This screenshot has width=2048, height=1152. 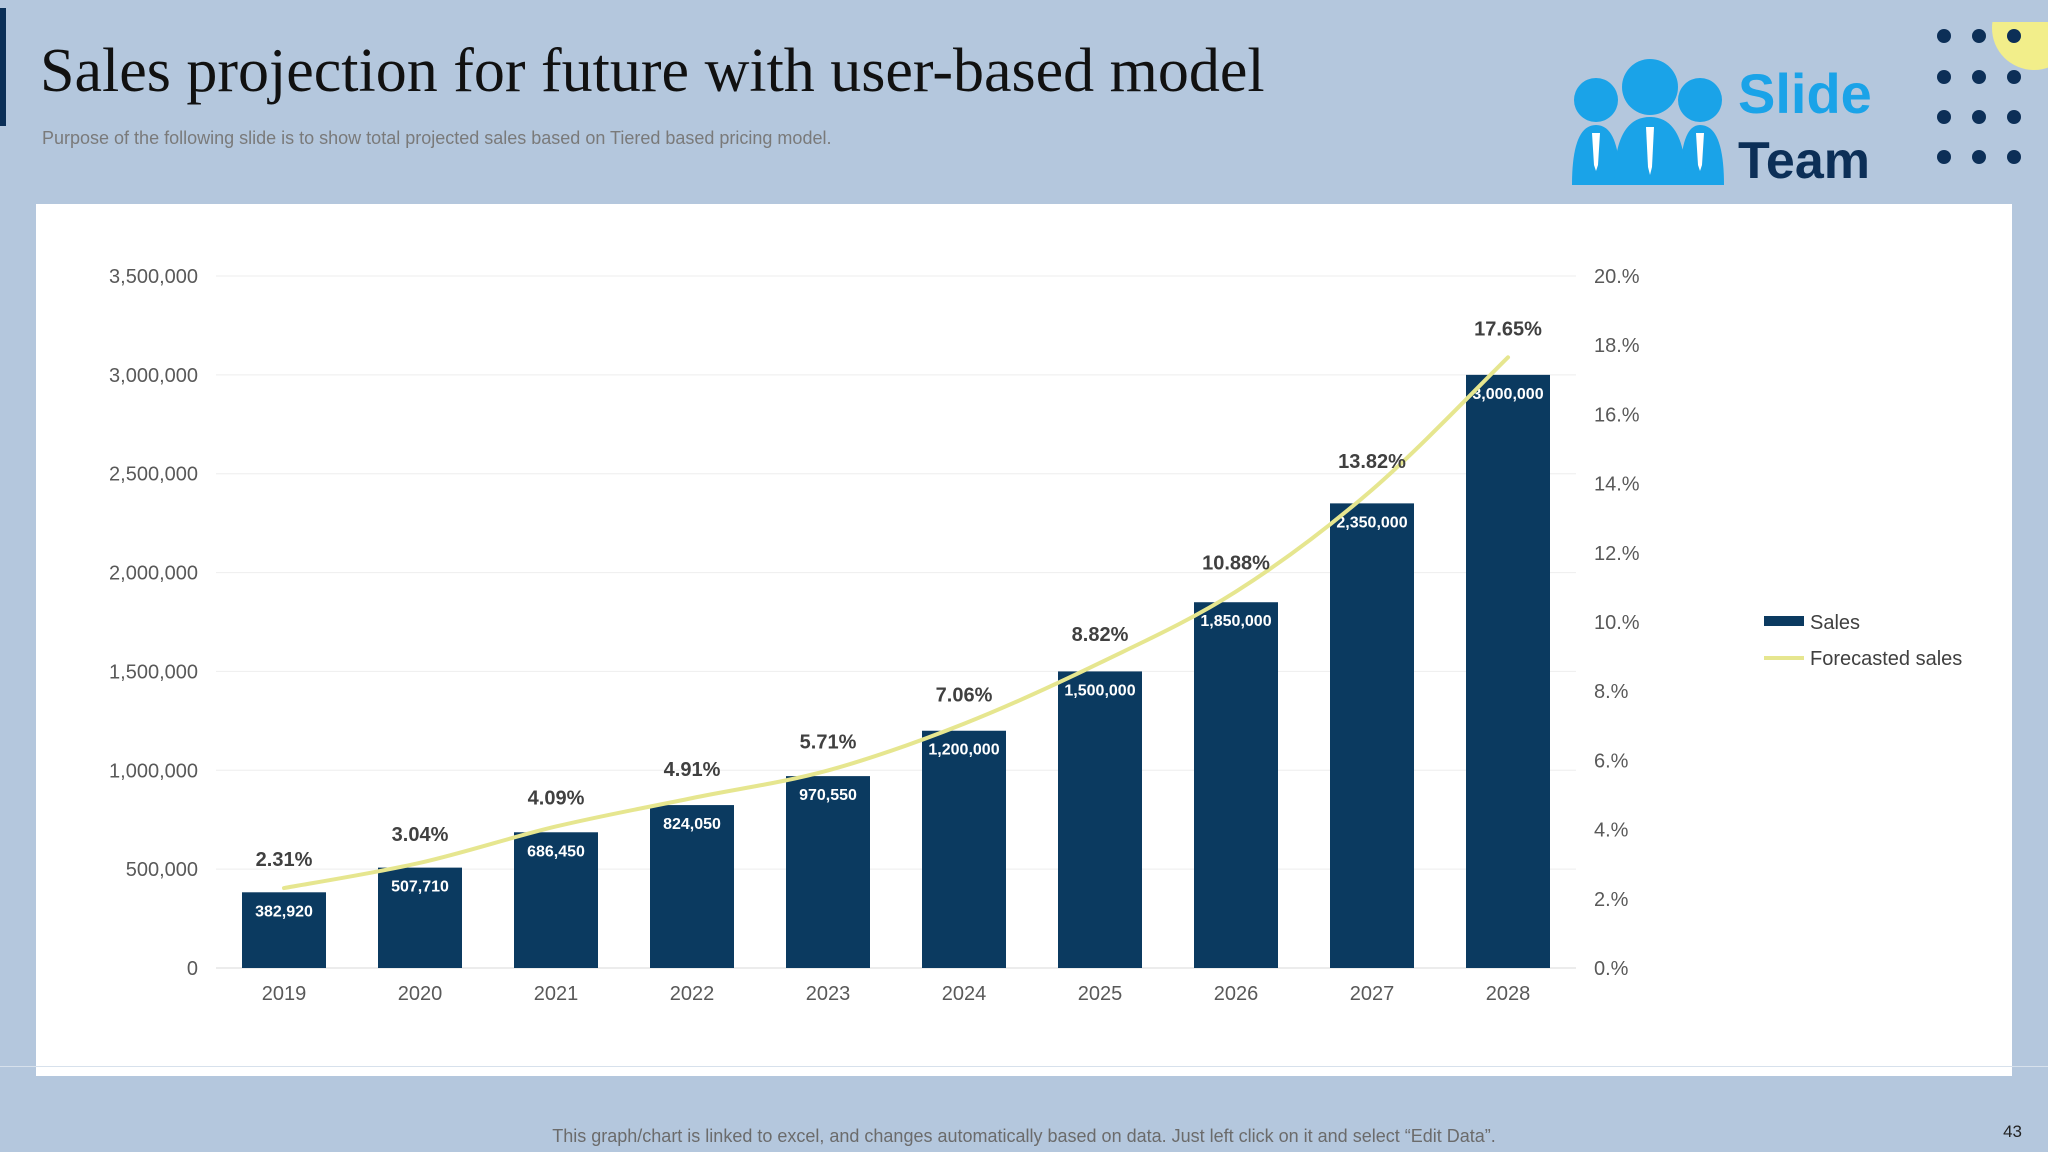 I want to click on logo-text-slide: Slide, so click(x=1805, y=93).